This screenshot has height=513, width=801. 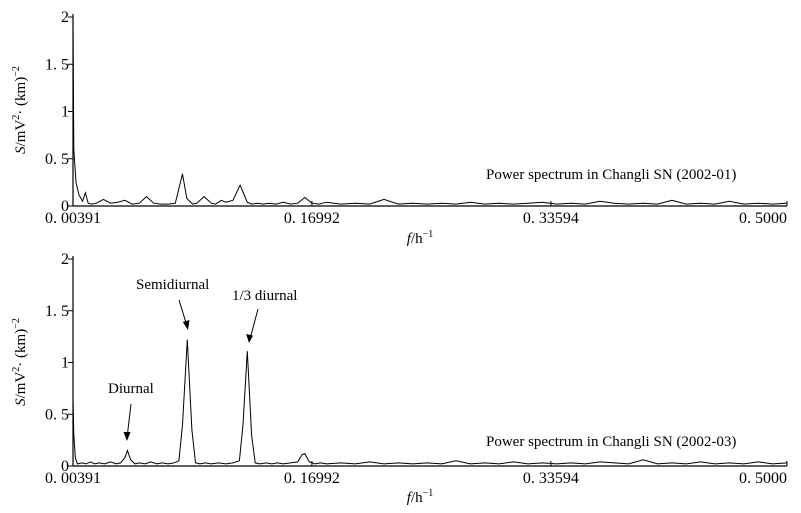 What do you see at coordinates (249, 338) in the screenshot?
I see `arrowhead-third-diurnal` at bounding box center [249, 338].